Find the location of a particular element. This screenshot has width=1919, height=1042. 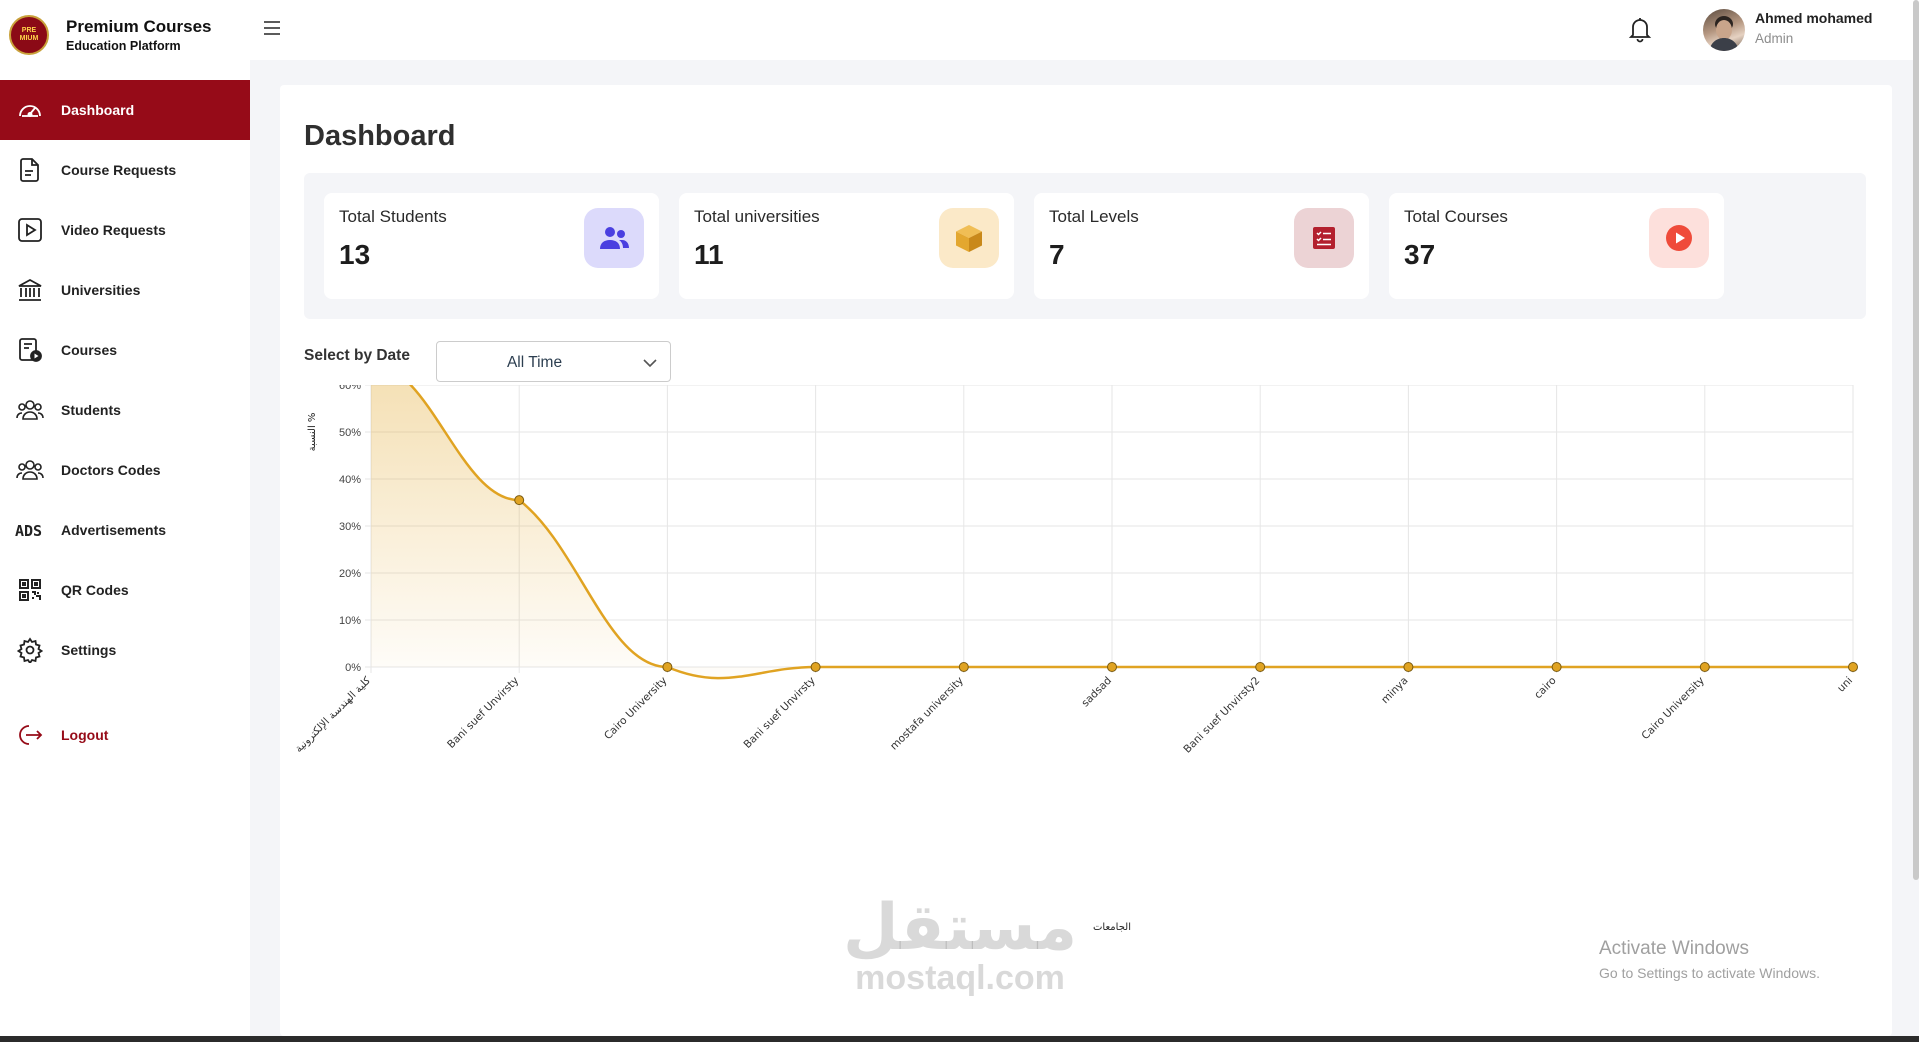

stat-card-total-universities: Total universities 11 is located at coordinates (846, 246).